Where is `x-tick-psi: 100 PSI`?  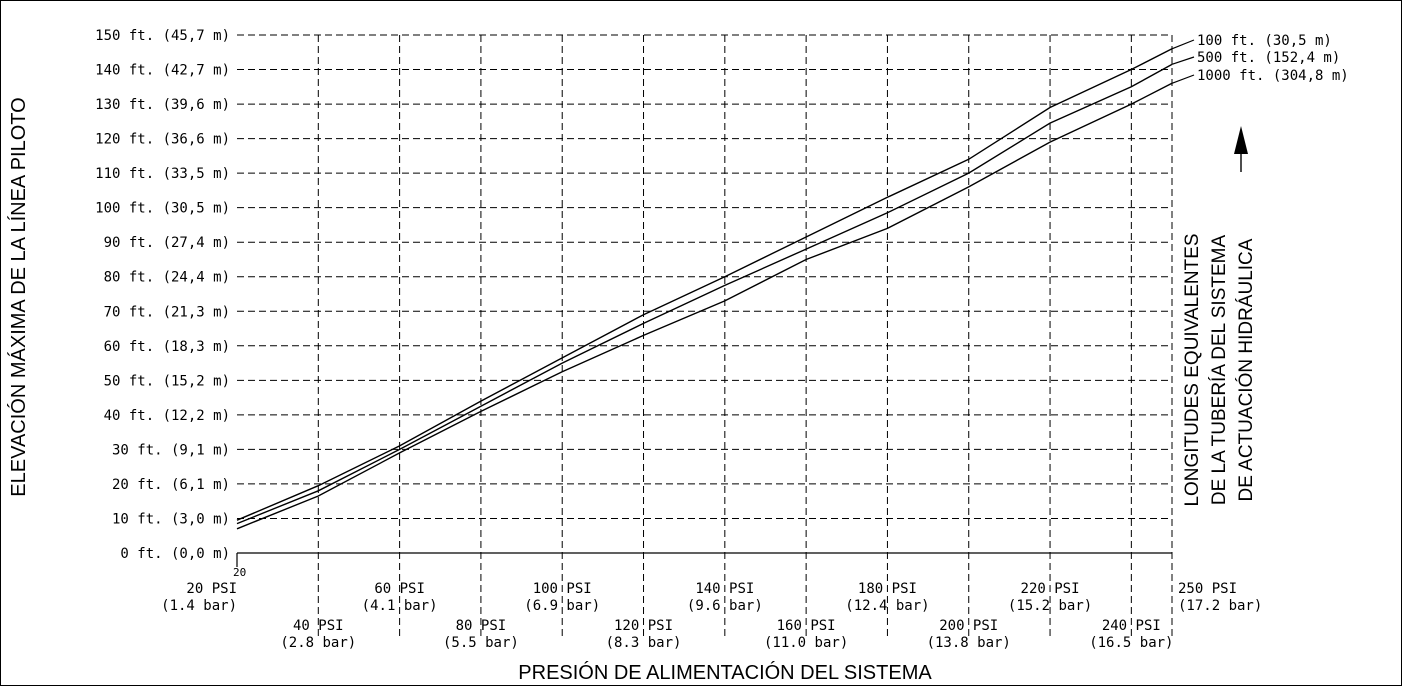 x-tick-psi: 100 PSI is located at coordinates (562, 589).